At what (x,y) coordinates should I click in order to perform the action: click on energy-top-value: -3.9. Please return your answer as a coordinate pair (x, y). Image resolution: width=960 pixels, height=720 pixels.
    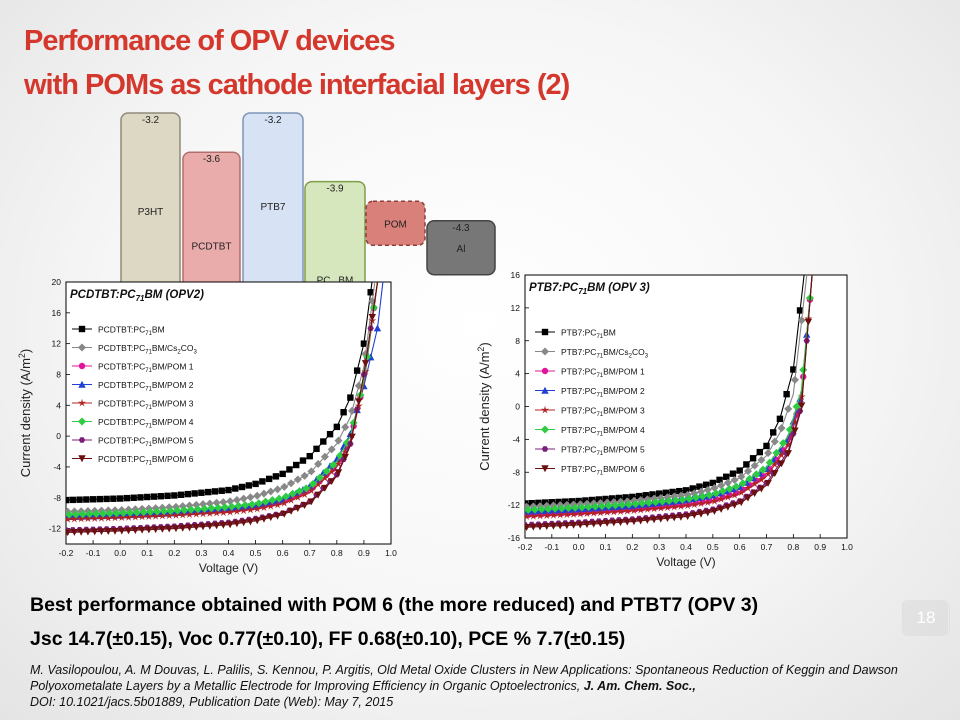
    Looking at the image, I should click on (335, 189).